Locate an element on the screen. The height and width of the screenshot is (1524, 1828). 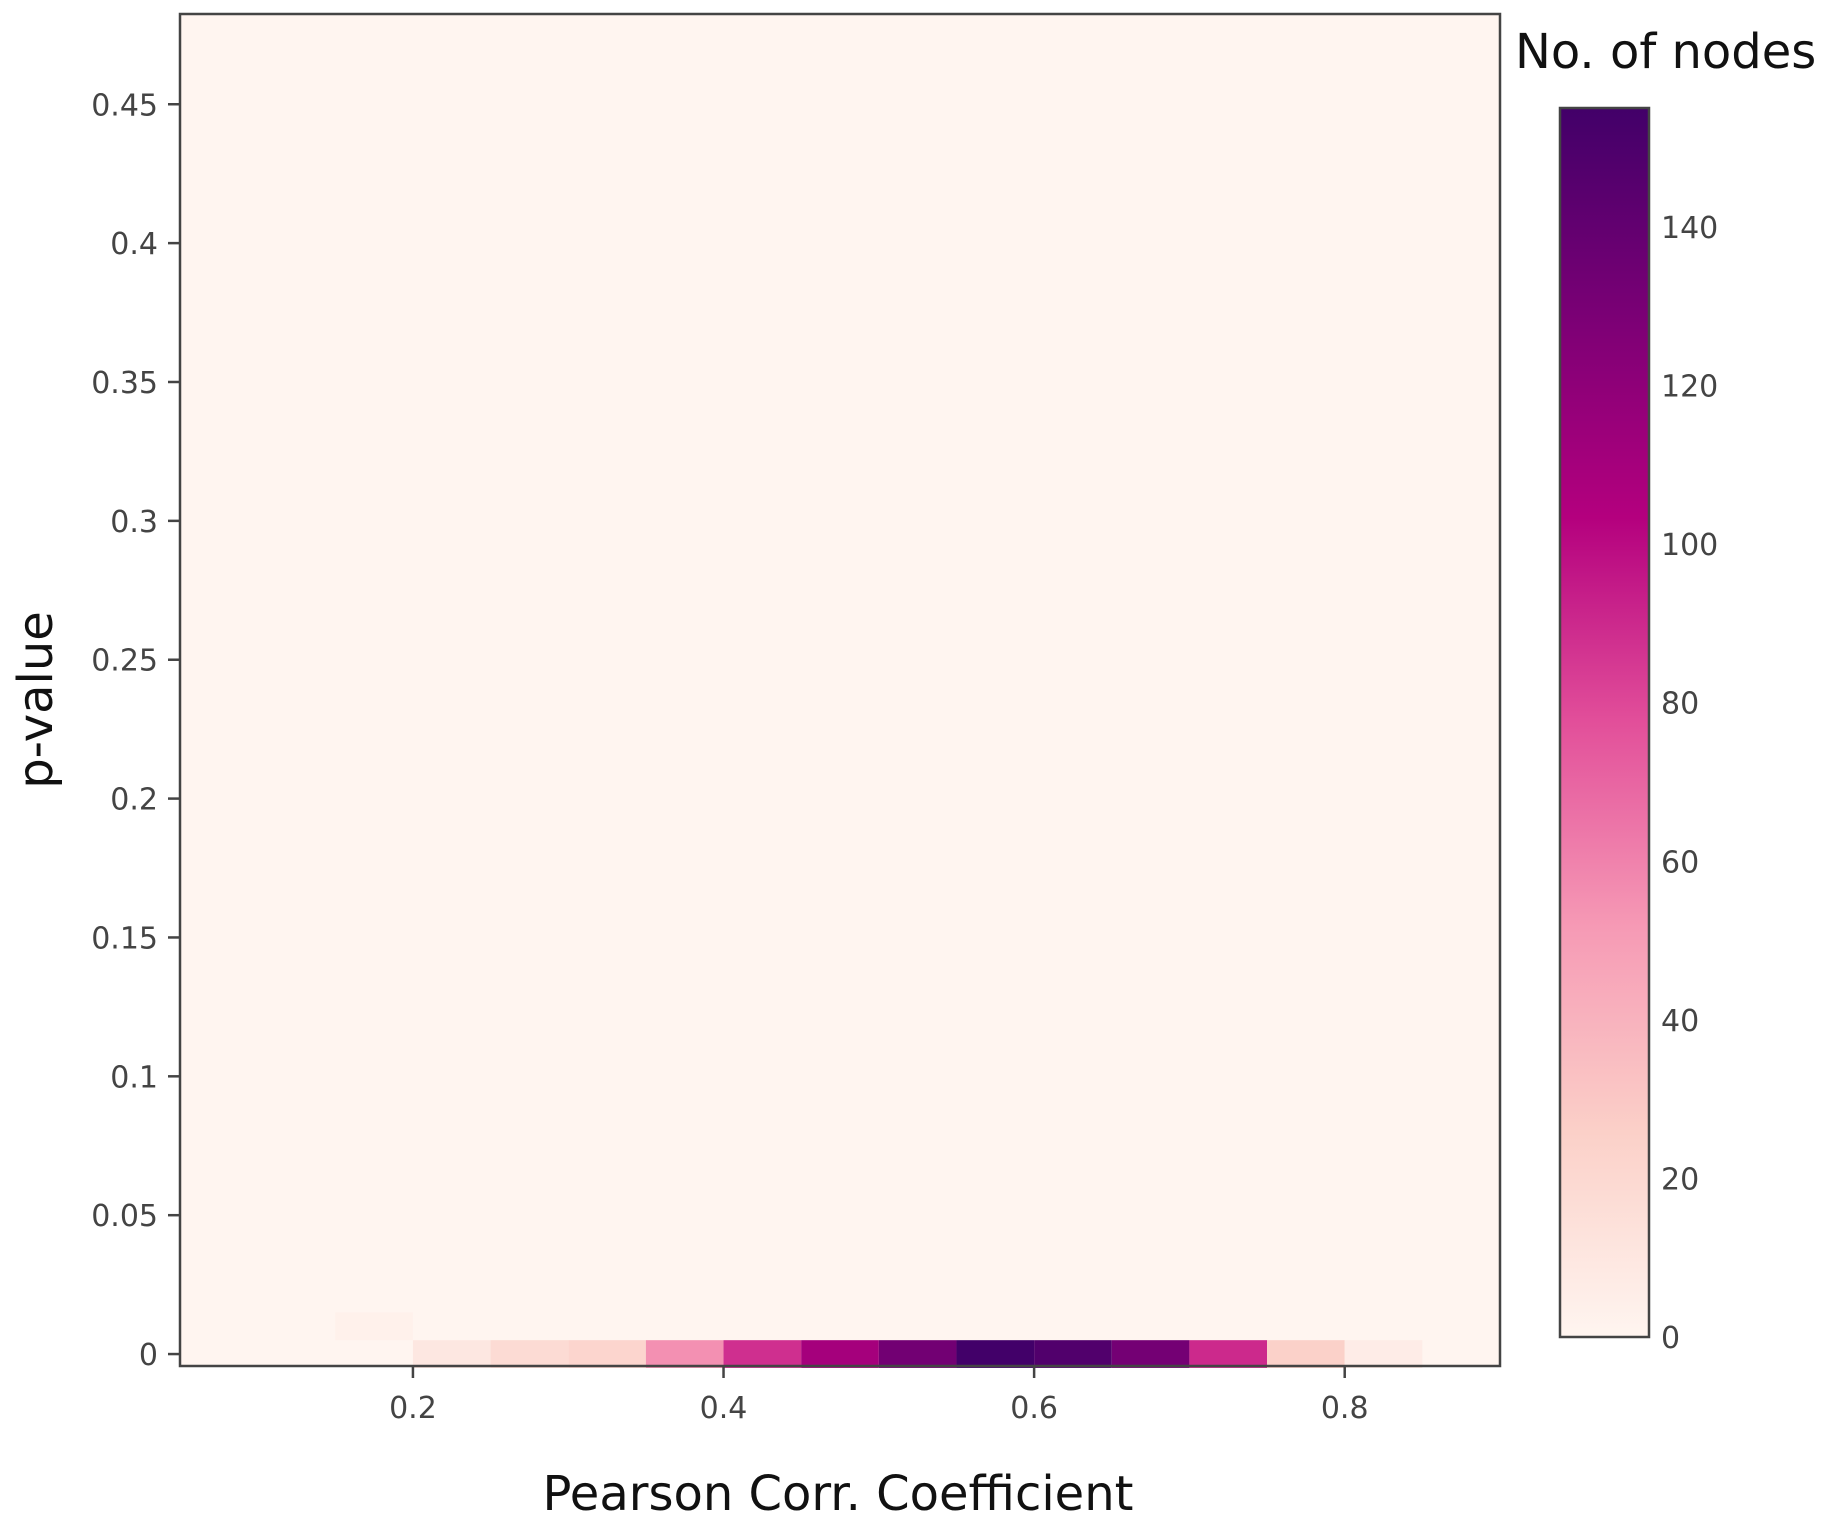
x-tick-label: 0.6 is located at coordinates (1034, 1408).